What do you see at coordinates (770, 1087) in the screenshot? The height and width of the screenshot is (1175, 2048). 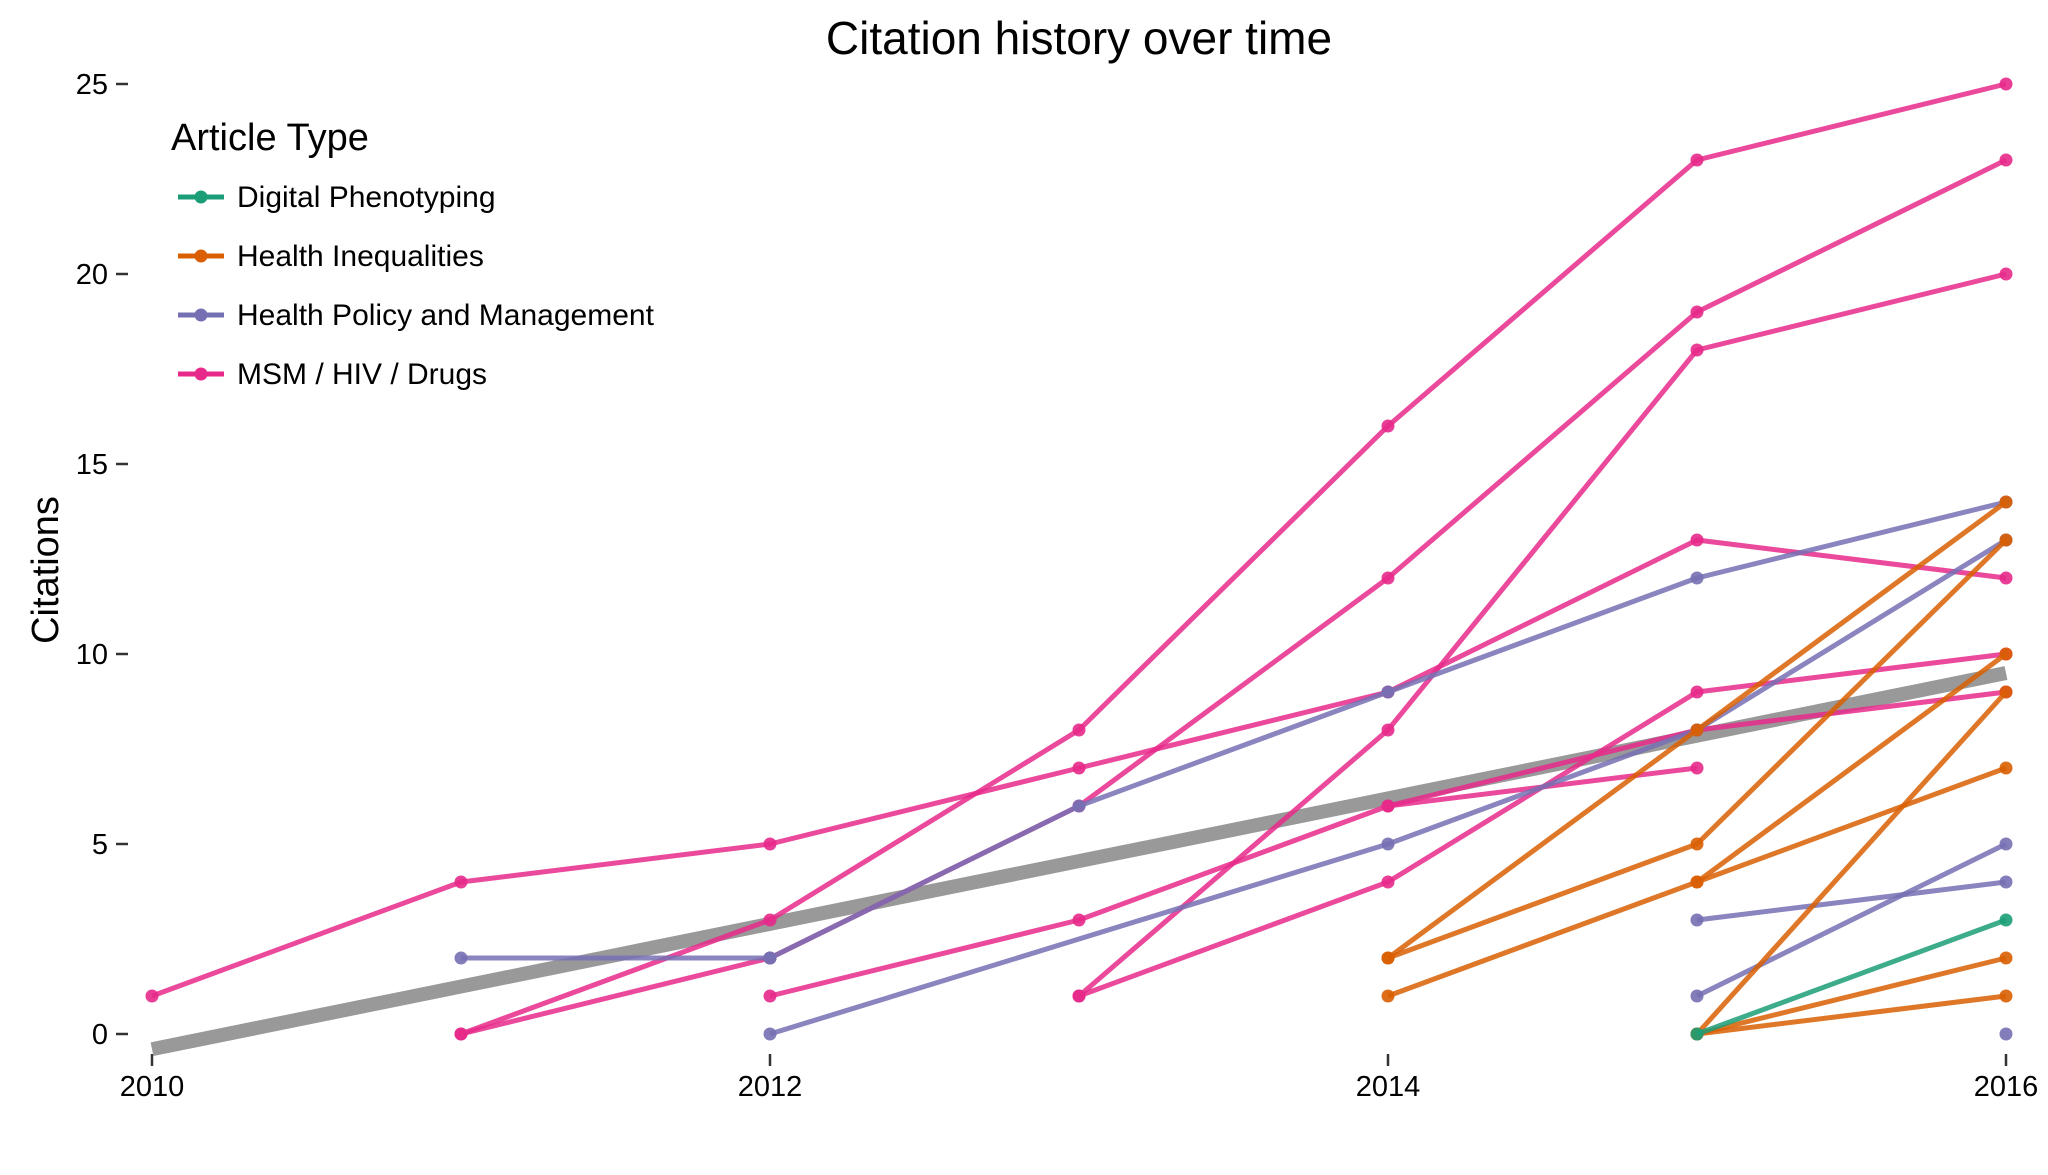 I see `x-tick-label: 2012` at bounding box center [770, 1087].